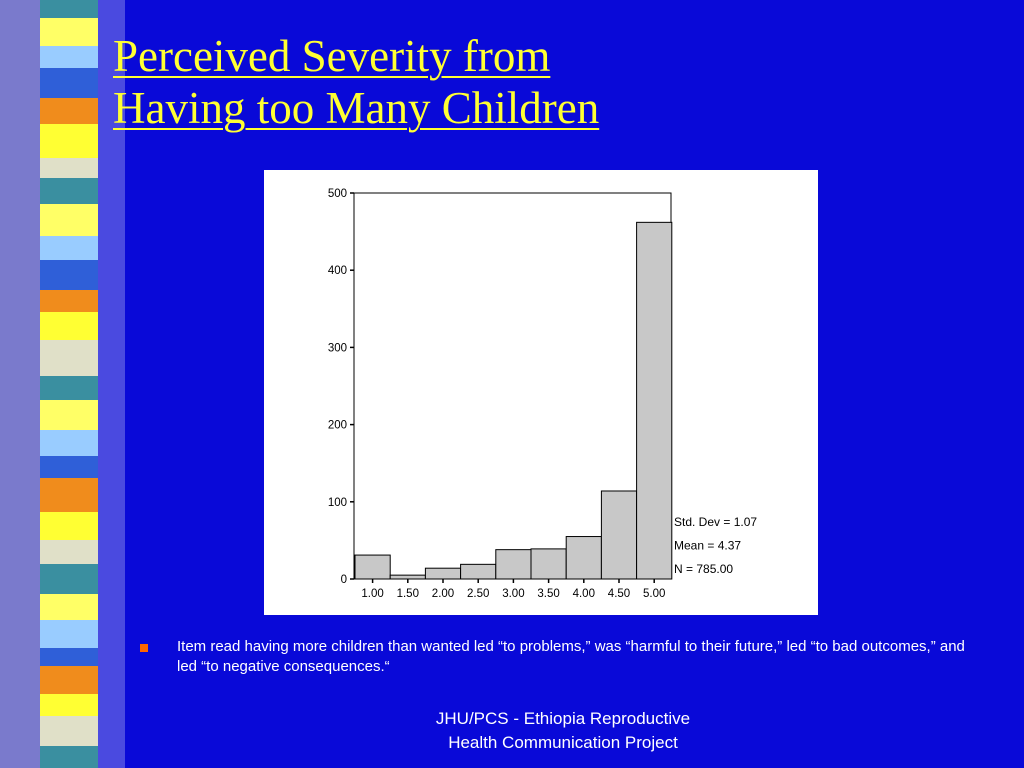  I want to click on x-tick-label: 2.50, so click(478, 594).